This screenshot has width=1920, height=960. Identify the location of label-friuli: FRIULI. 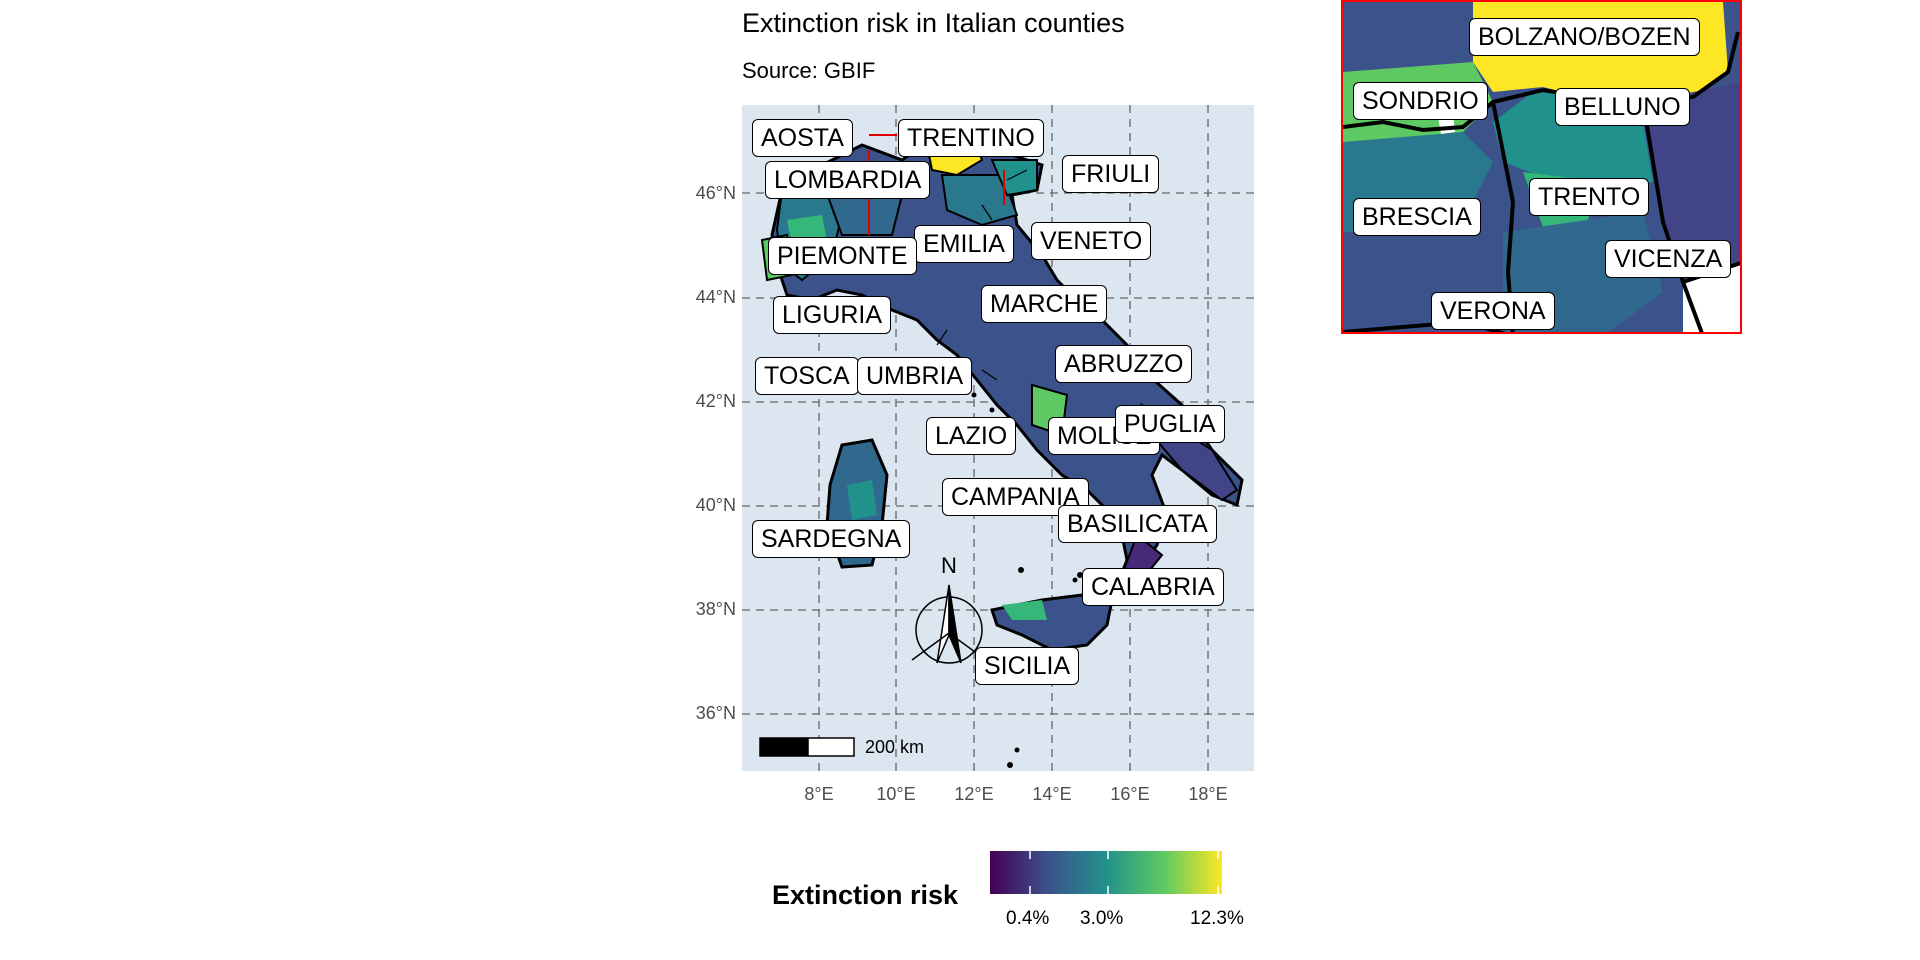
(1111, 174).